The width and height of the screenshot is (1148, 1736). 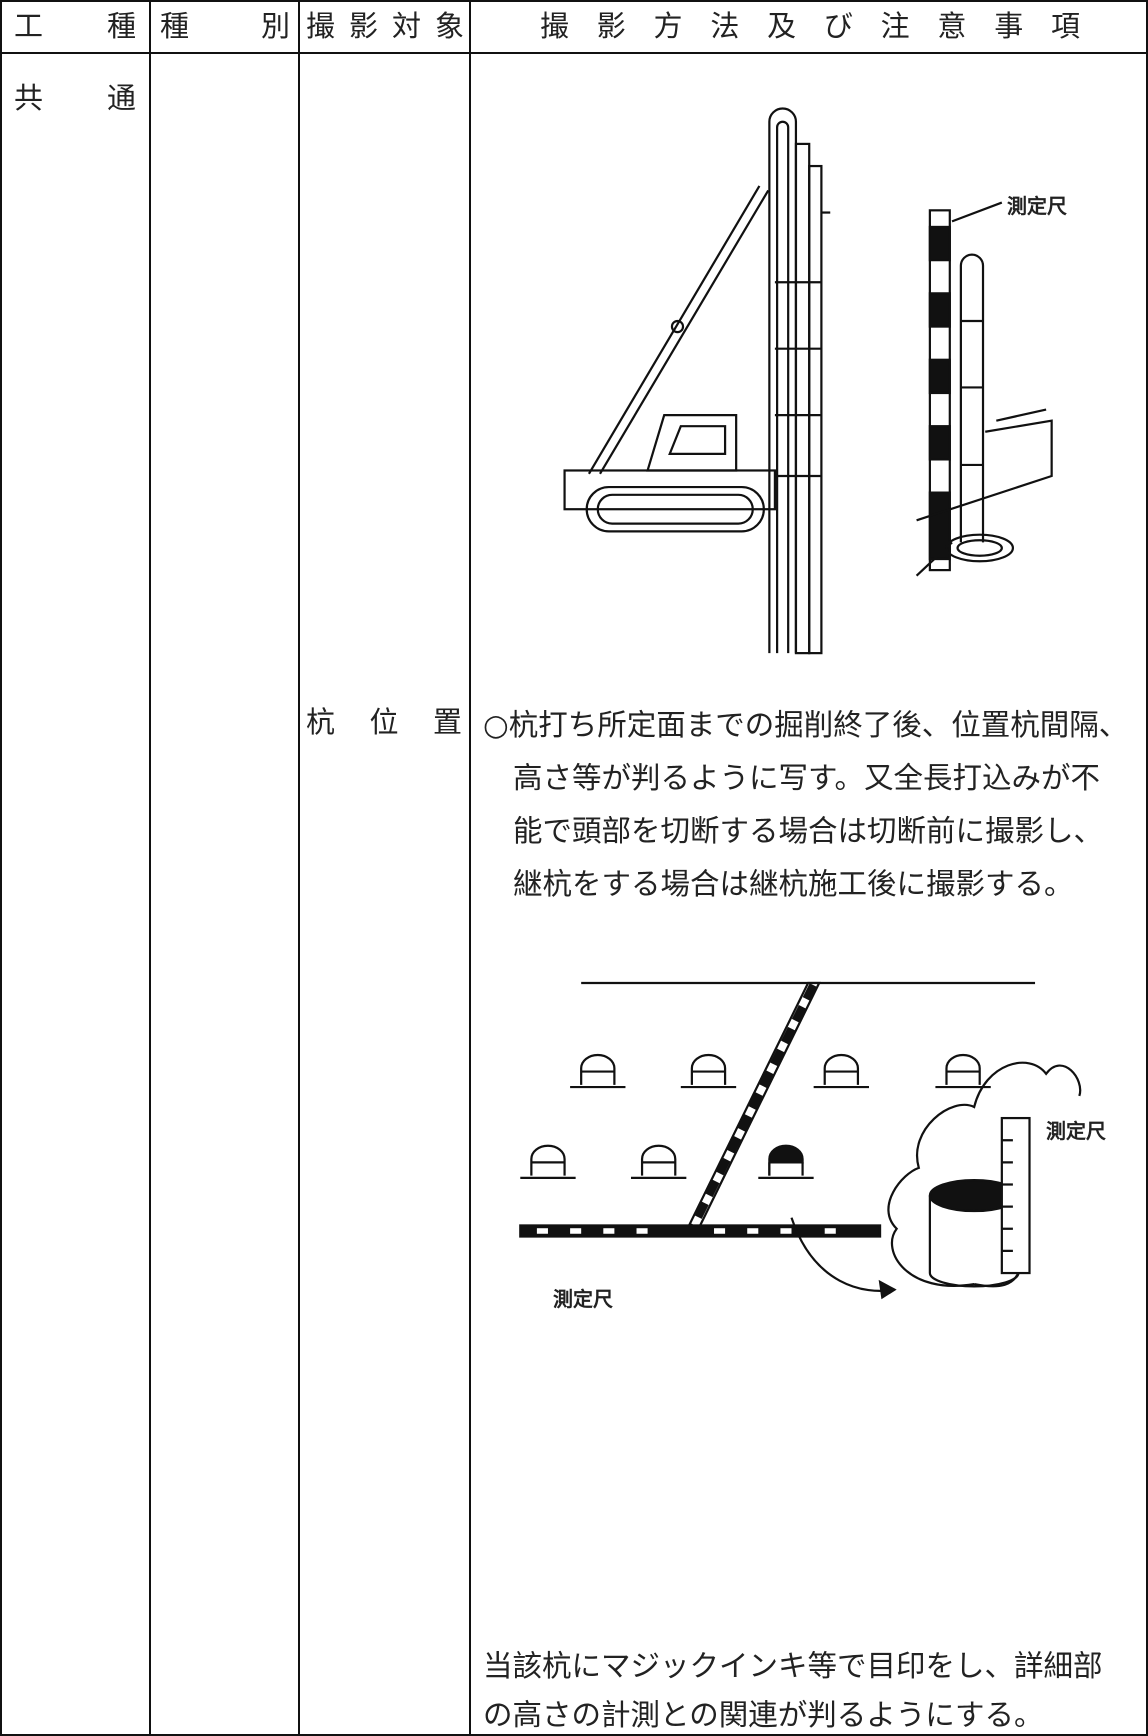 What do you see at coordinates (808, 831) in the screenshot?
I see `note-line: 能で頭部を切断する場合は切断前に撮影し、` at bounding box center [808, 831].